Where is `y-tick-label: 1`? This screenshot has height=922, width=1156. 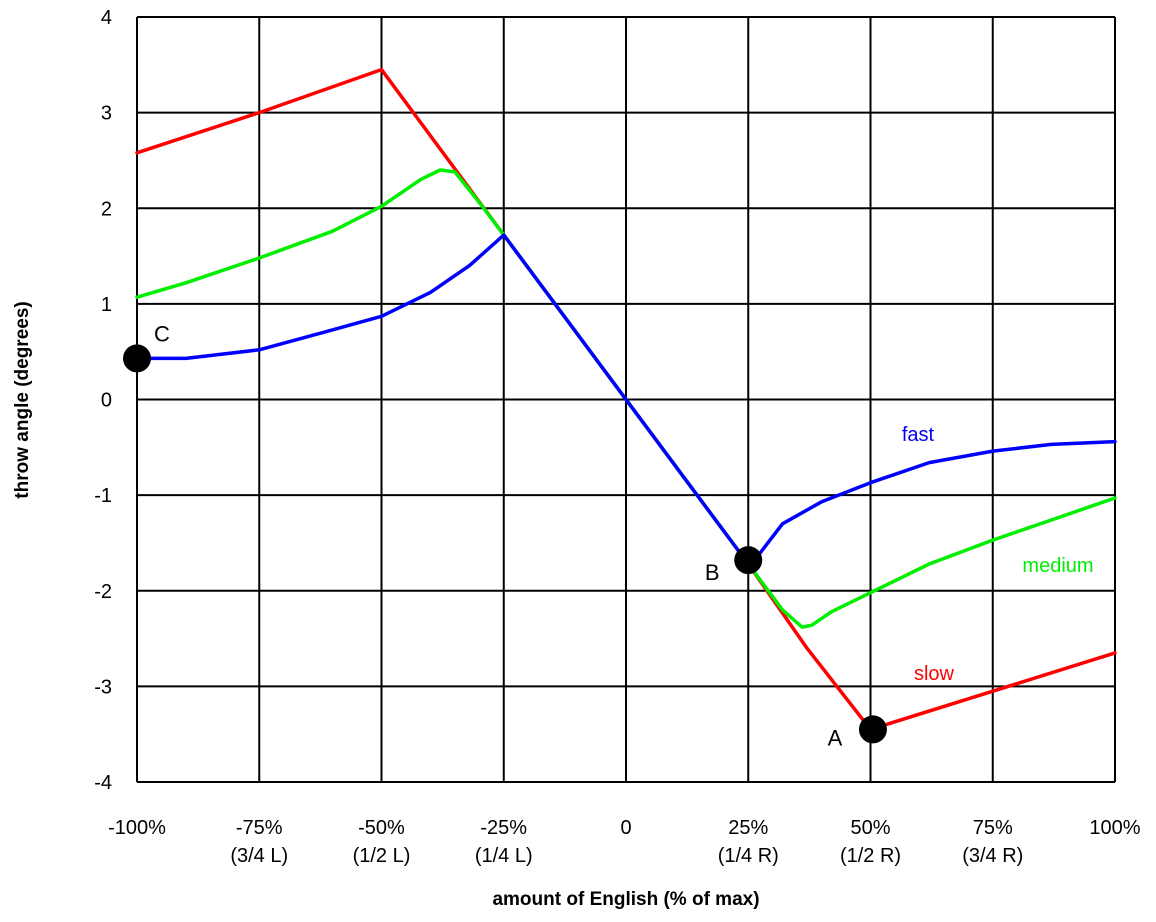
y-tick-label: 1 is located at coordinates (106, 305).